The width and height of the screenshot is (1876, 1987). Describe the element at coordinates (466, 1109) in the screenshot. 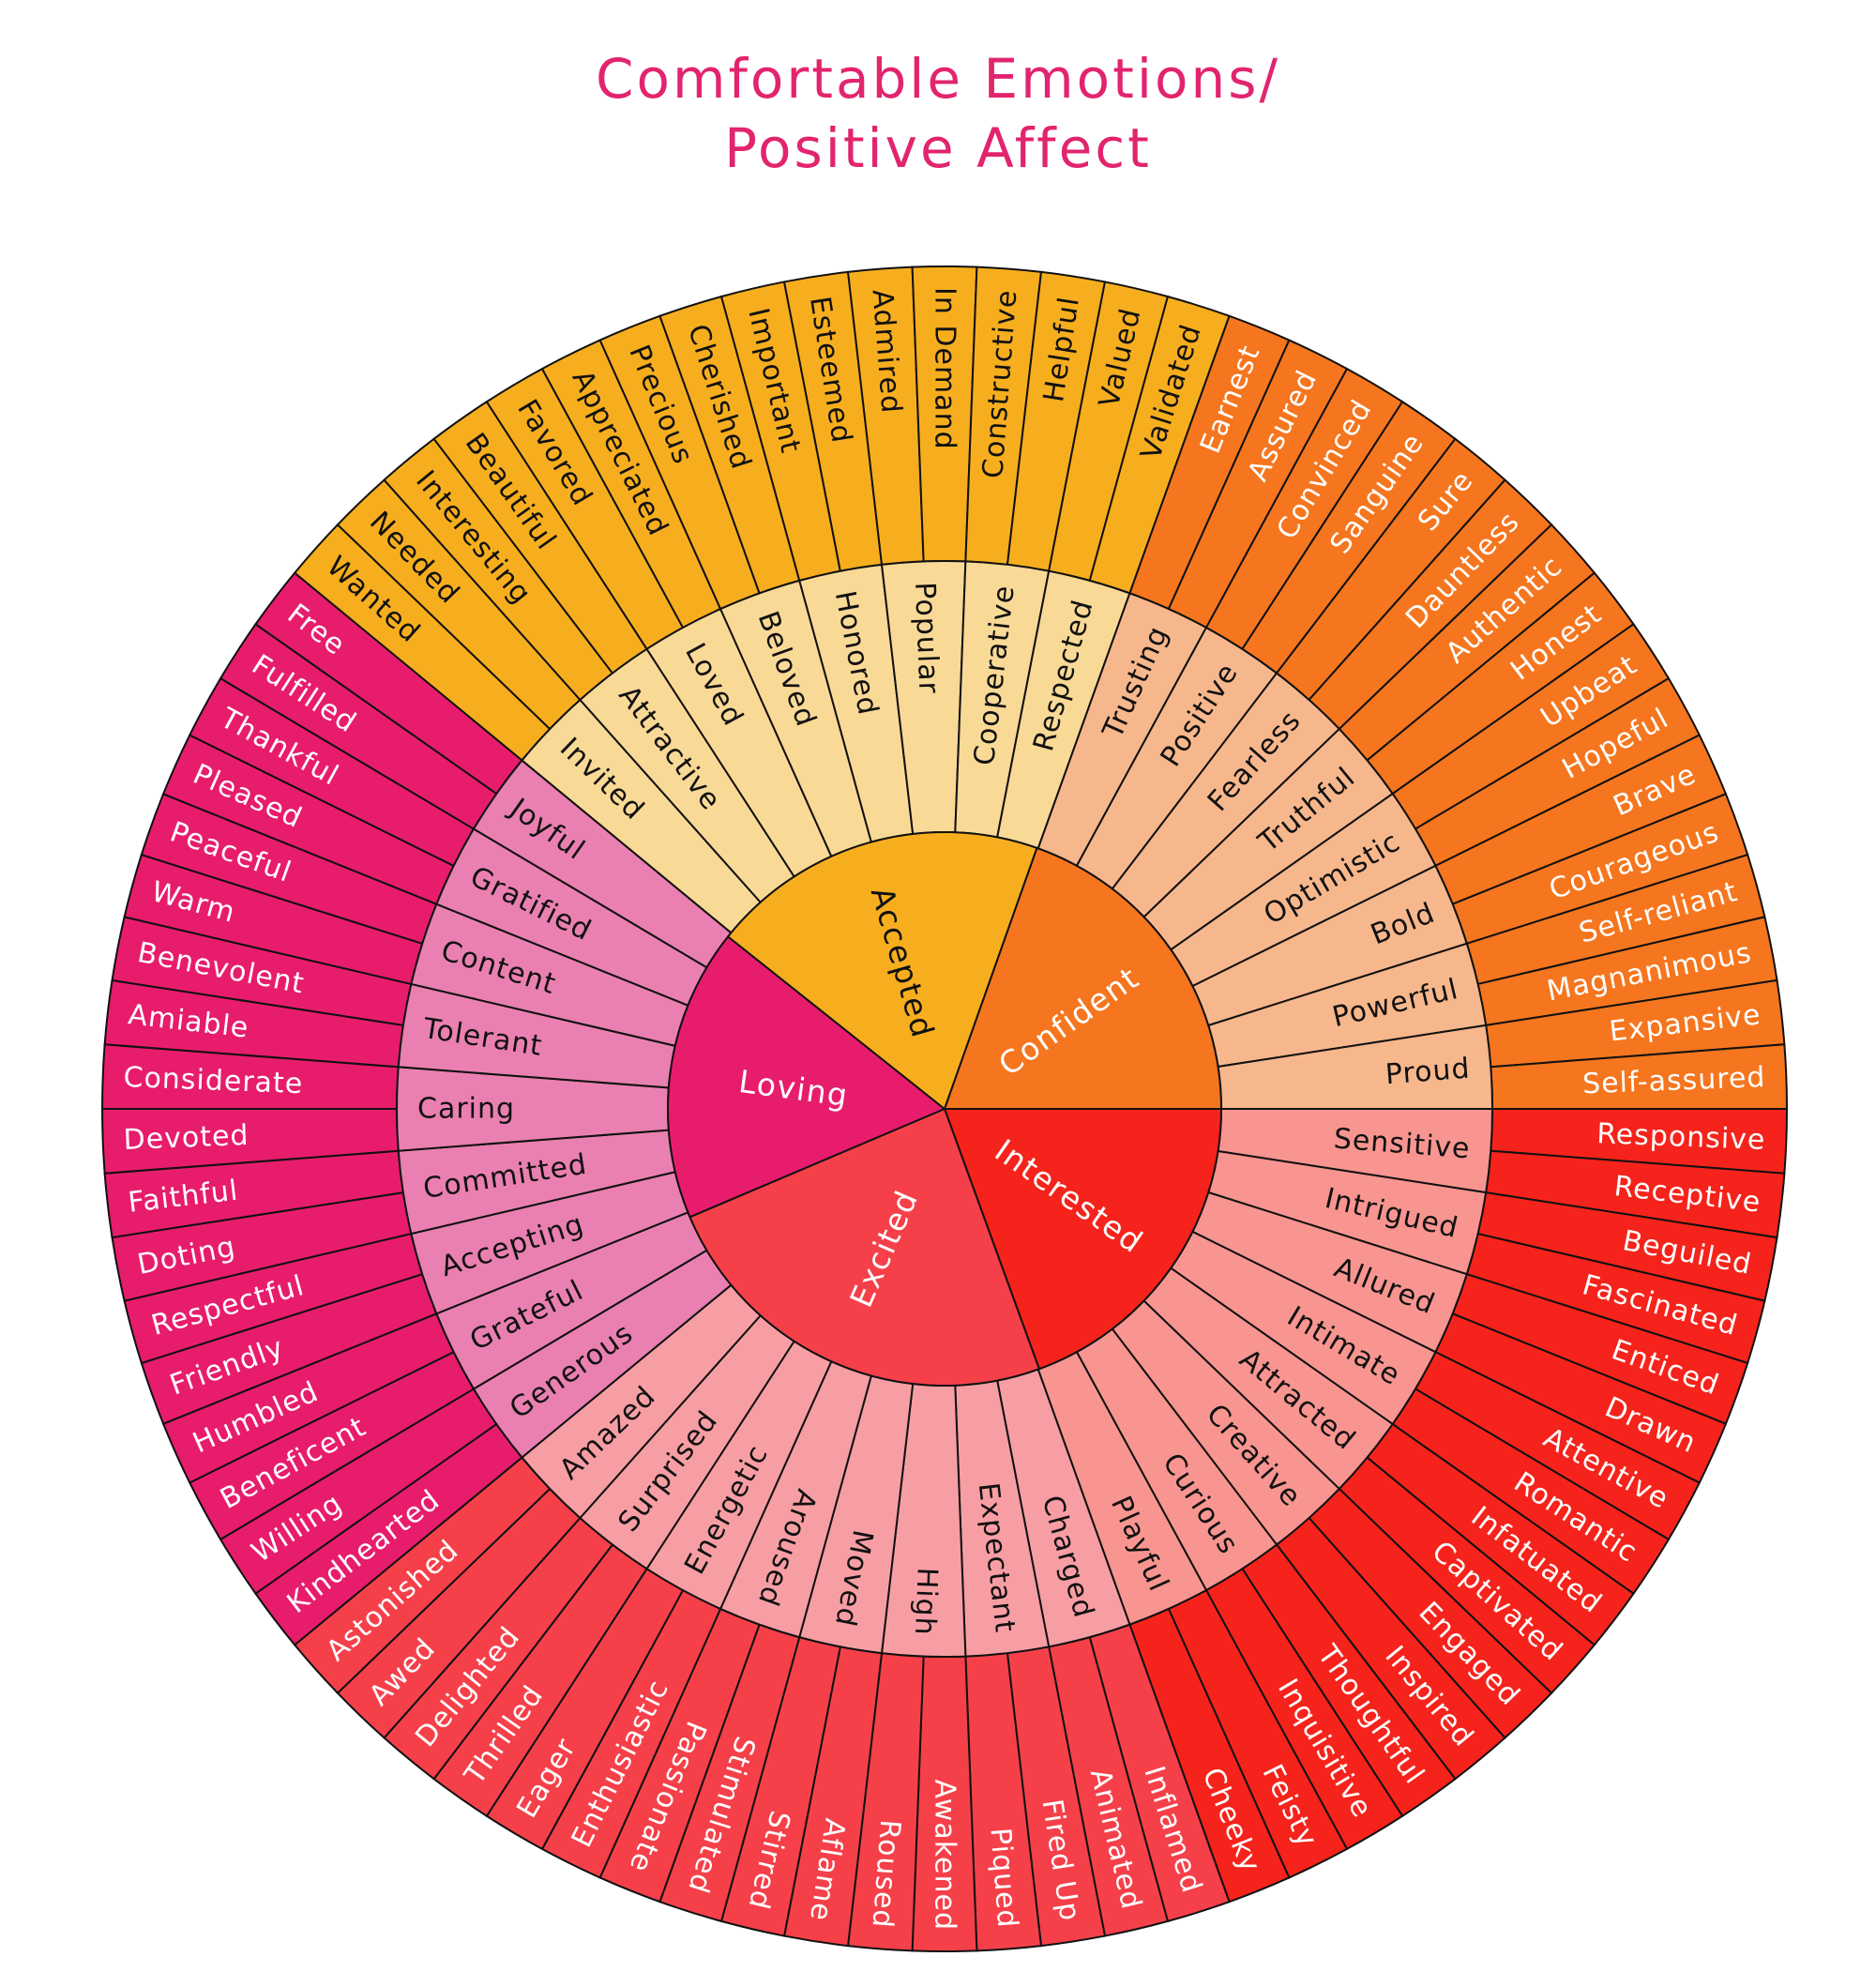

I see `middle-label-loving: Caring` at that location.